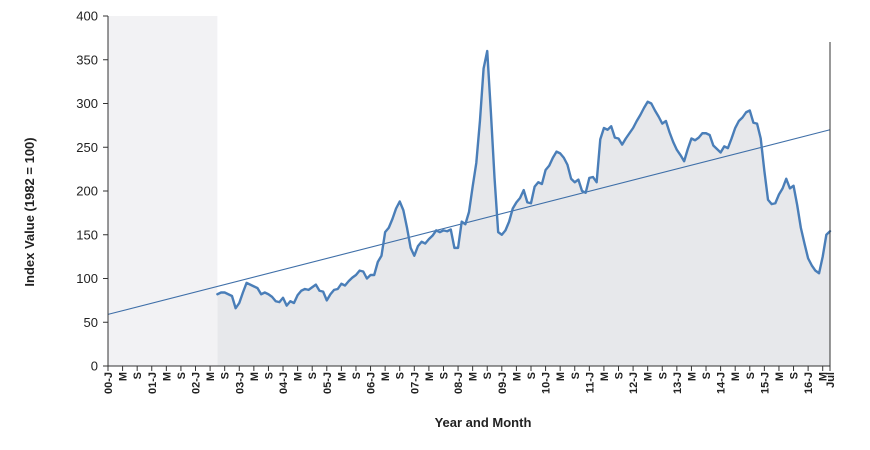 The width and height of the screenshot is (870, 450). I want to click on y-tick-label: 0, so click(94, 366).